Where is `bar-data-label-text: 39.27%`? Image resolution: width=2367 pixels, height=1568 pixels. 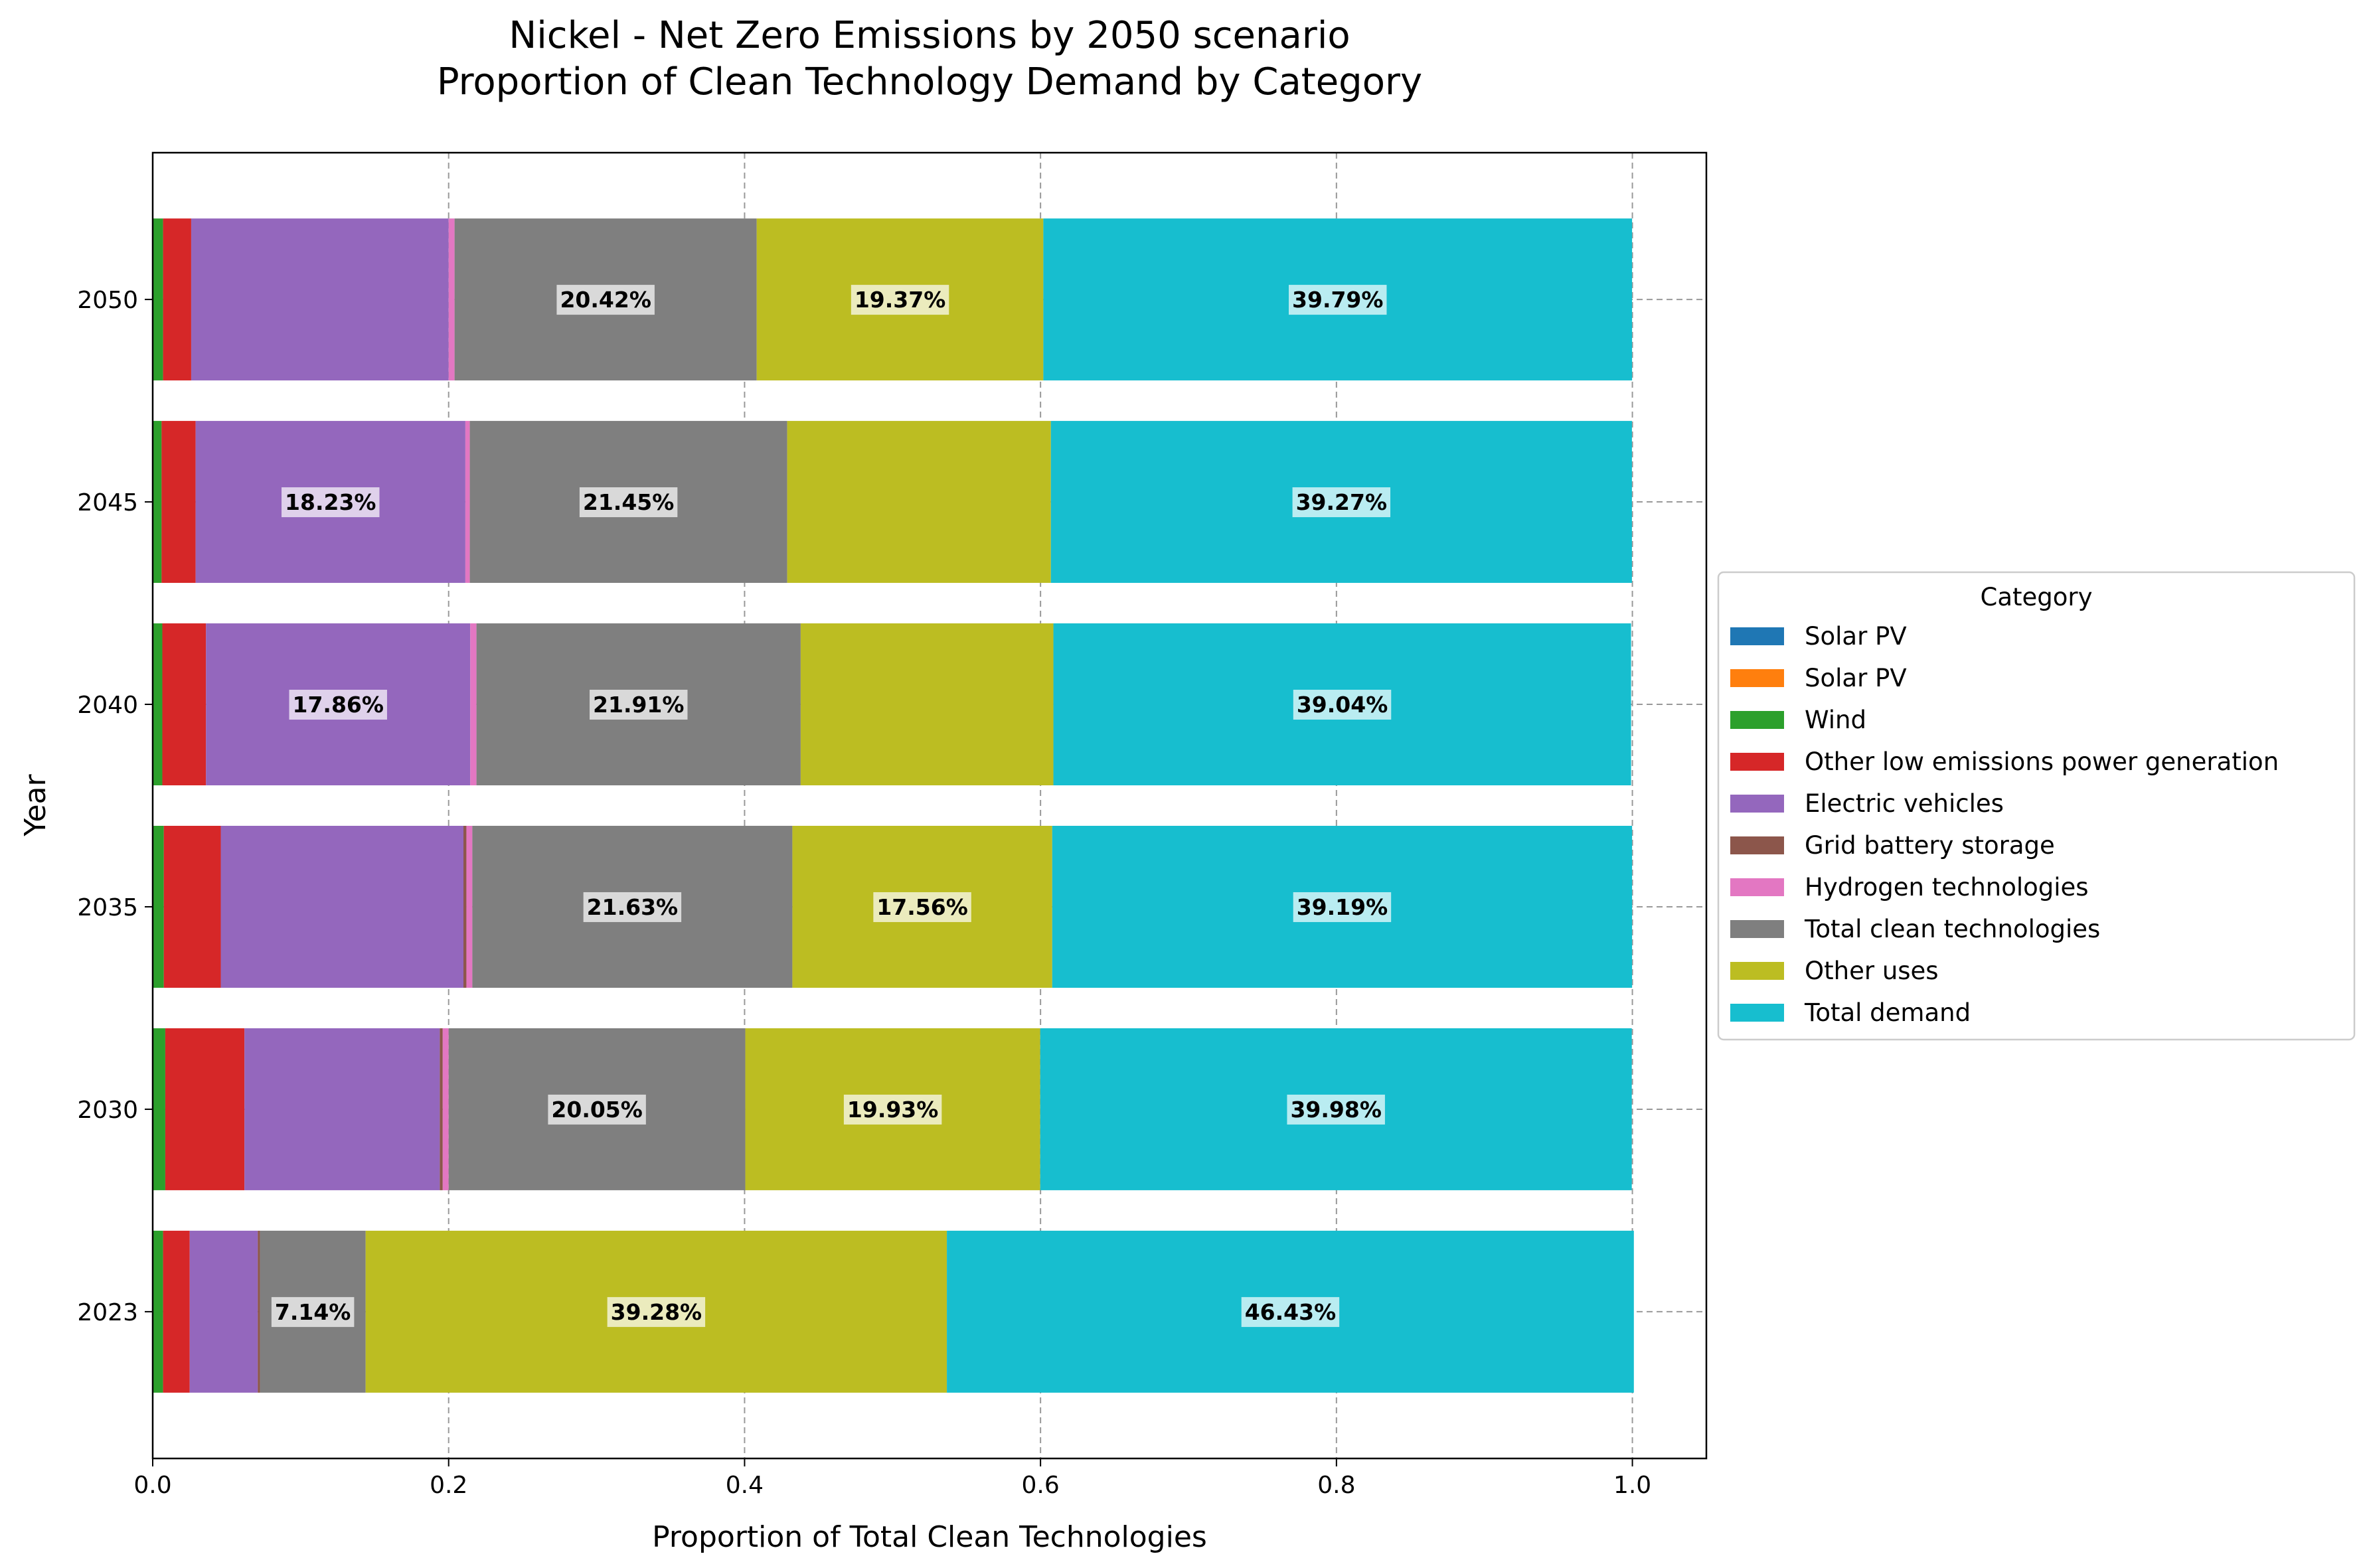
bar-data-label-text: 39.27% is located at coordinates (1341, 502).